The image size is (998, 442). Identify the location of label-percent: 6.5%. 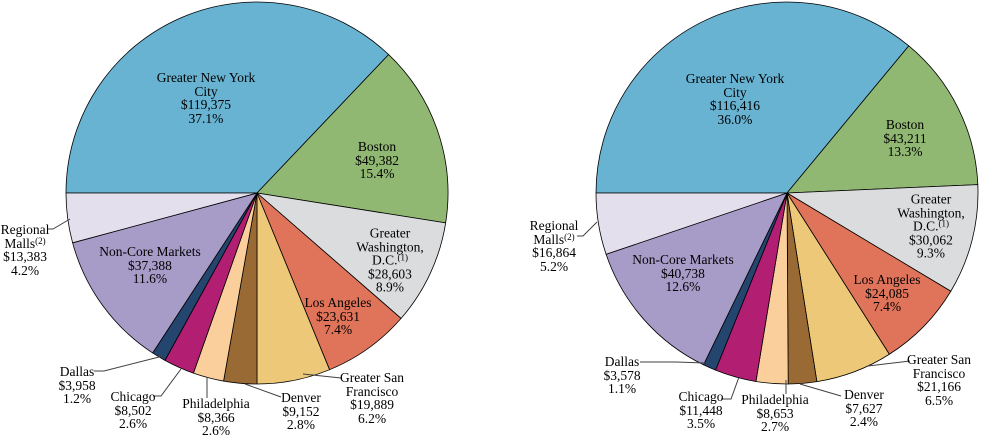
(939, 400).